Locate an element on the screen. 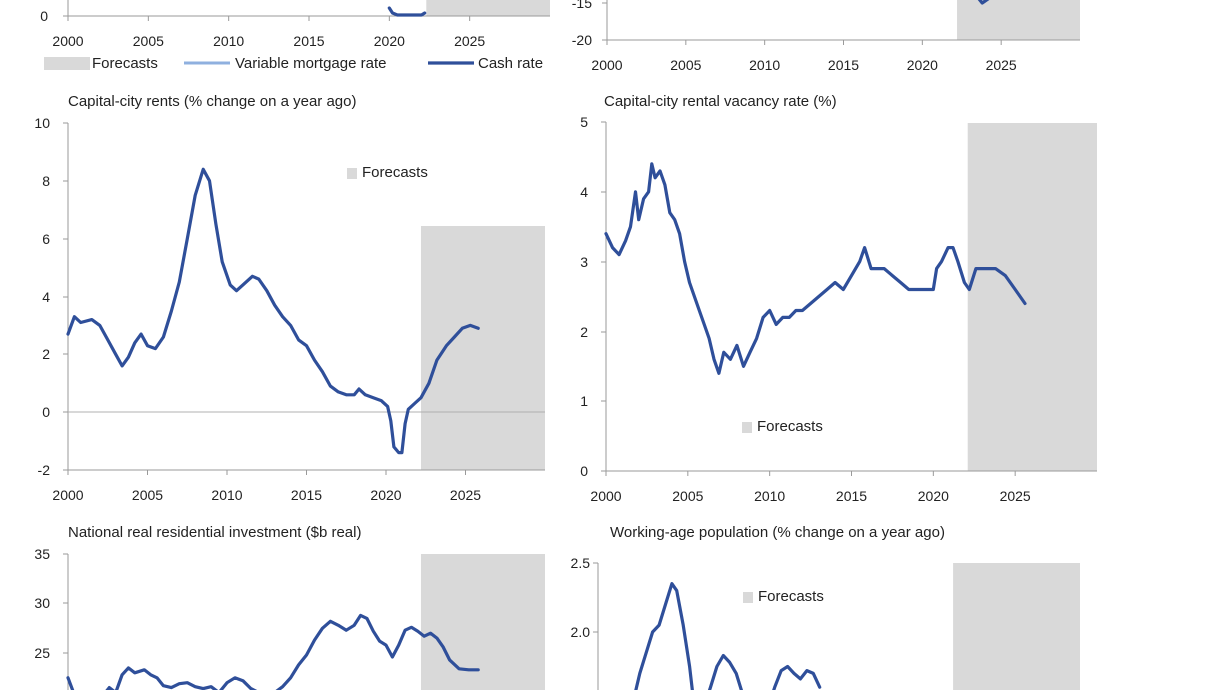 The image size is (1226, 690). forecast-shade-top-right is located at coordinates (1018, 20).